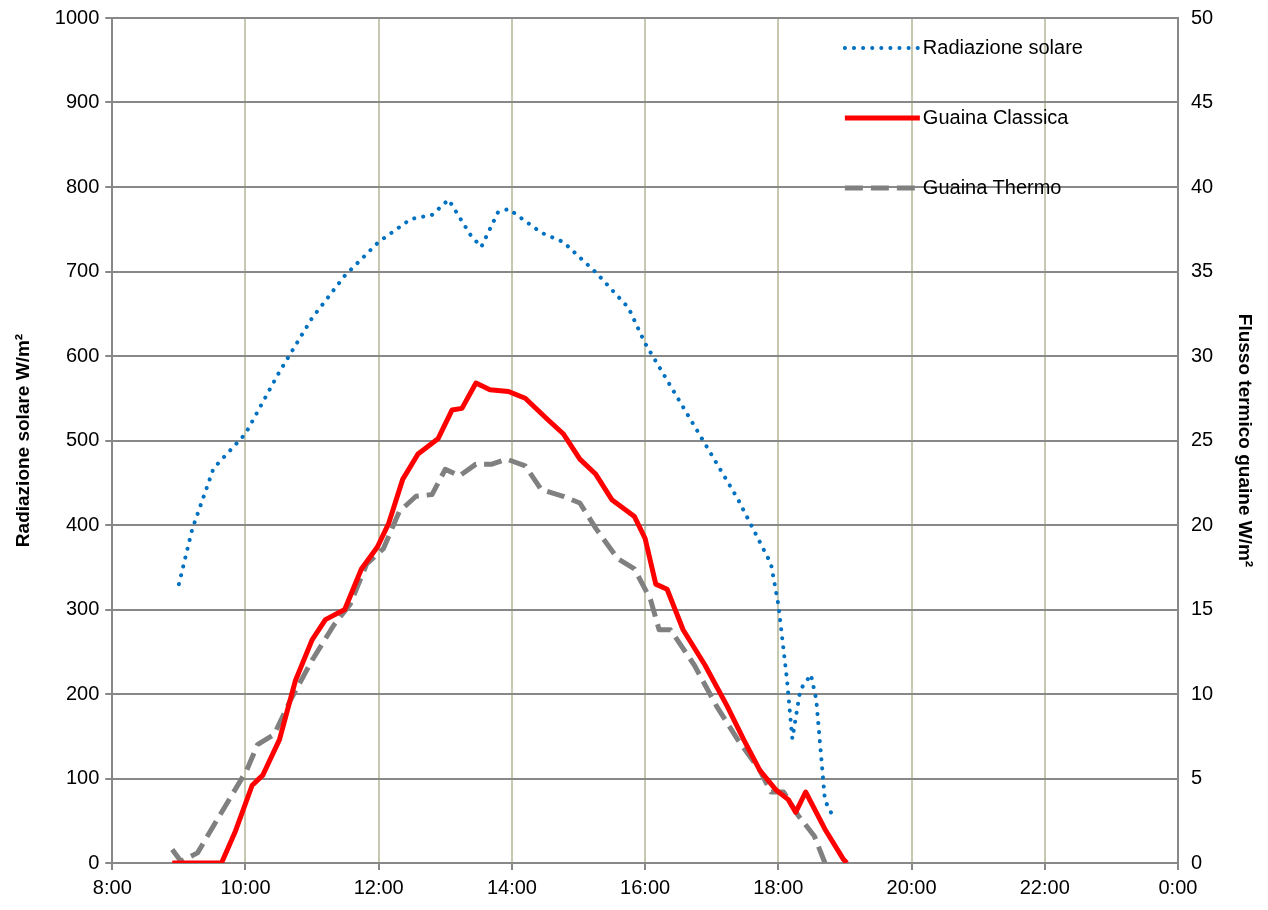 The height and width of the screenshot is (910, 1268). I want to click on y2-axis-title: Flusso termico guaine W/m², so click(1246, 440).